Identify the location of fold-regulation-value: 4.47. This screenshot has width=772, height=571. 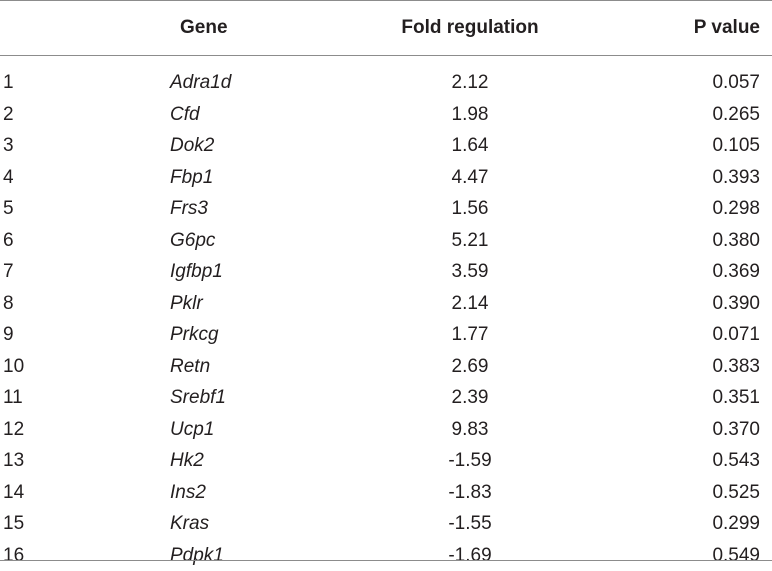
(470, 178).